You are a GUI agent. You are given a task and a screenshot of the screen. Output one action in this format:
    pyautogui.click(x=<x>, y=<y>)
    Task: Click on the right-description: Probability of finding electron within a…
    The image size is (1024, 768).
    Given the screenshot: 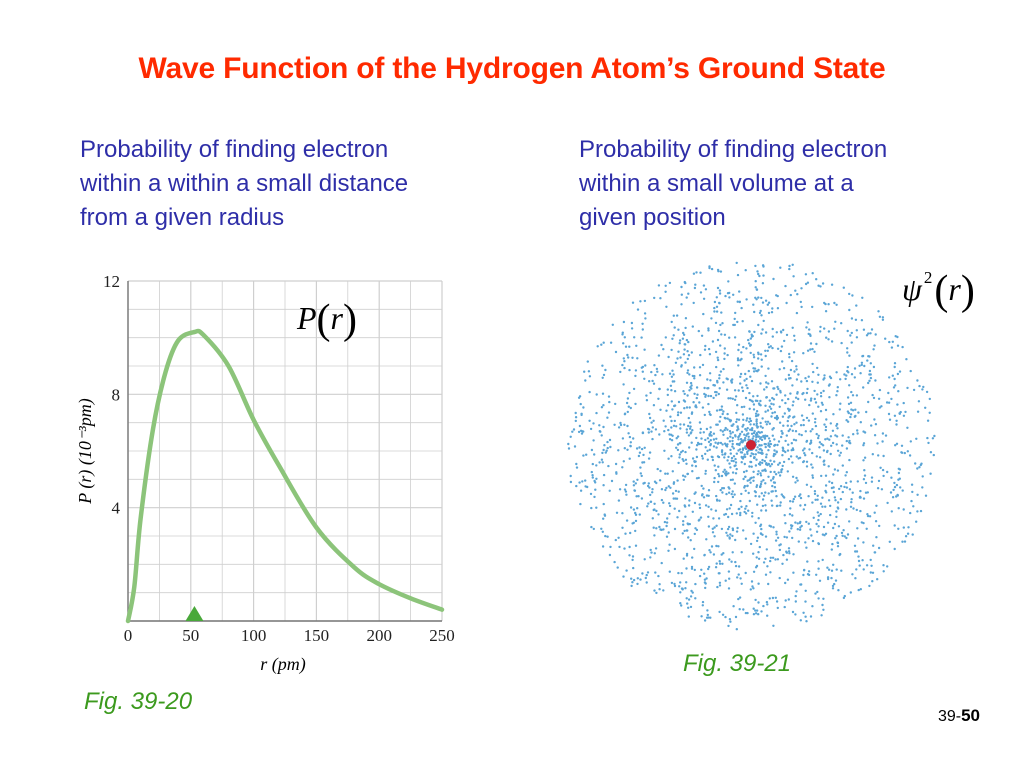 What is the action you would take?
    pyautogui.click(x=733, y=184)
    